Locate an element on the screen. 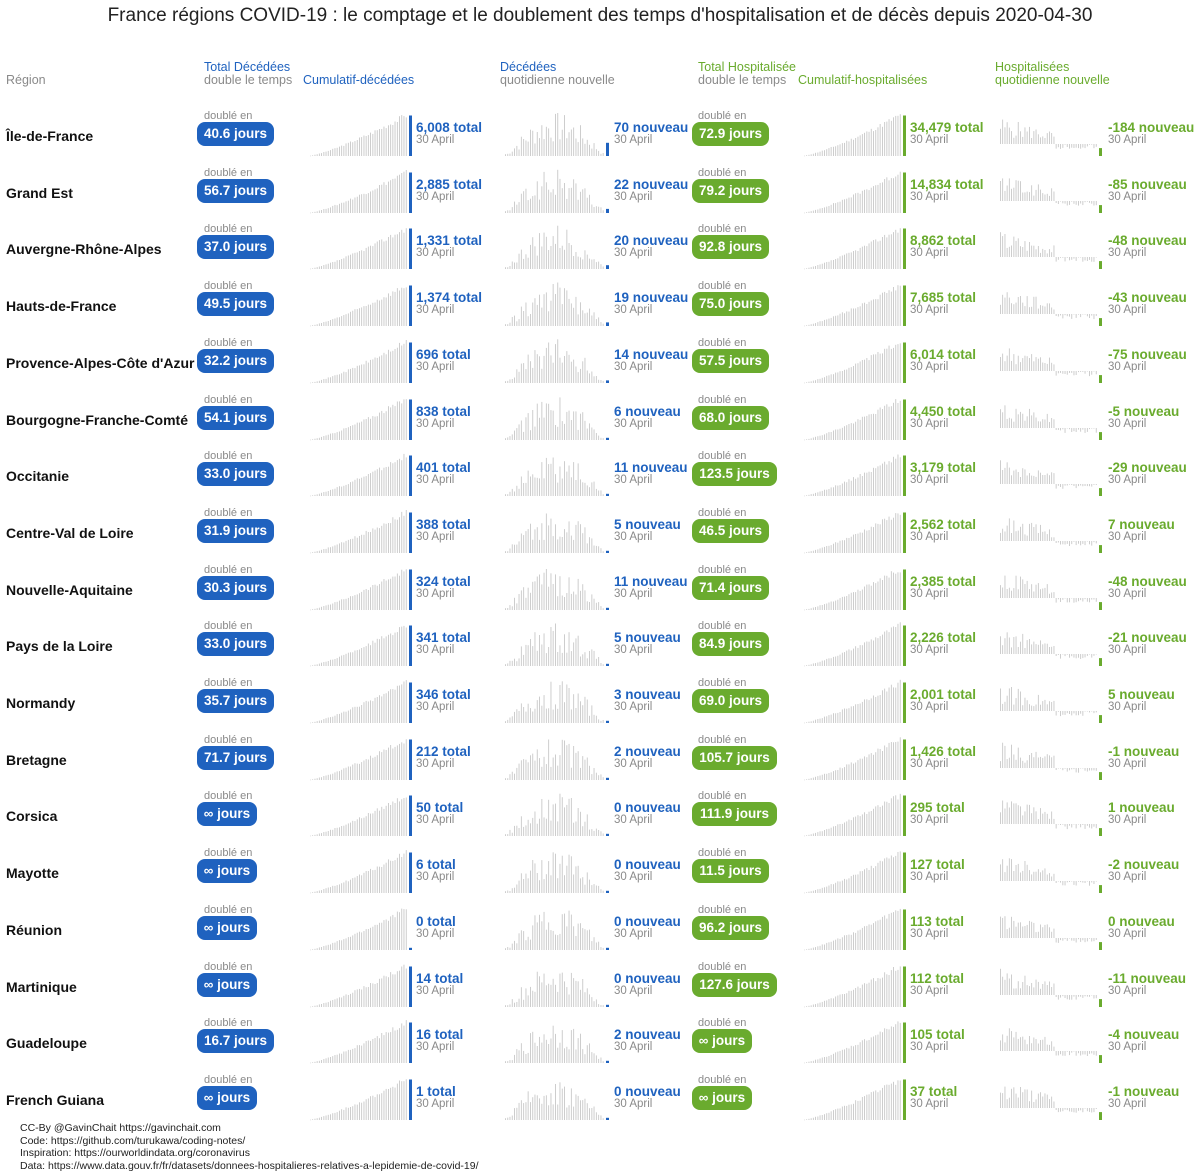 This screenshot has width=1200, height=1176. hosp-new-date: 30 April is located at coordinates (1127, 423).